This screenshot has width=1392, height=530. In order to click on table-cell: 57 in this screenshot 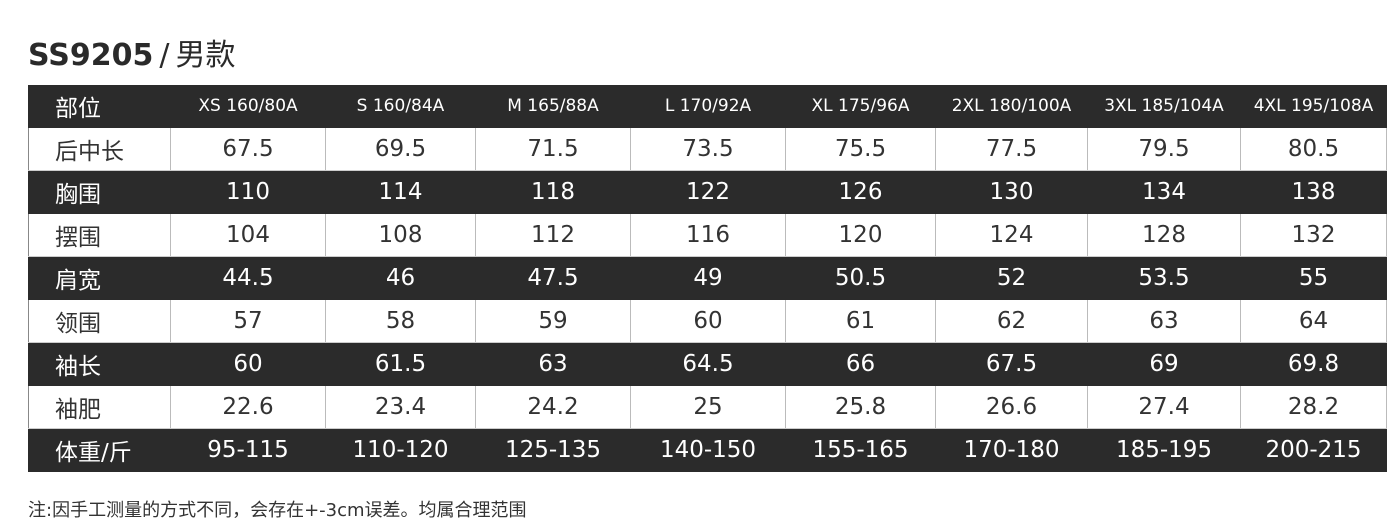, I will do `click(248, 321)`.